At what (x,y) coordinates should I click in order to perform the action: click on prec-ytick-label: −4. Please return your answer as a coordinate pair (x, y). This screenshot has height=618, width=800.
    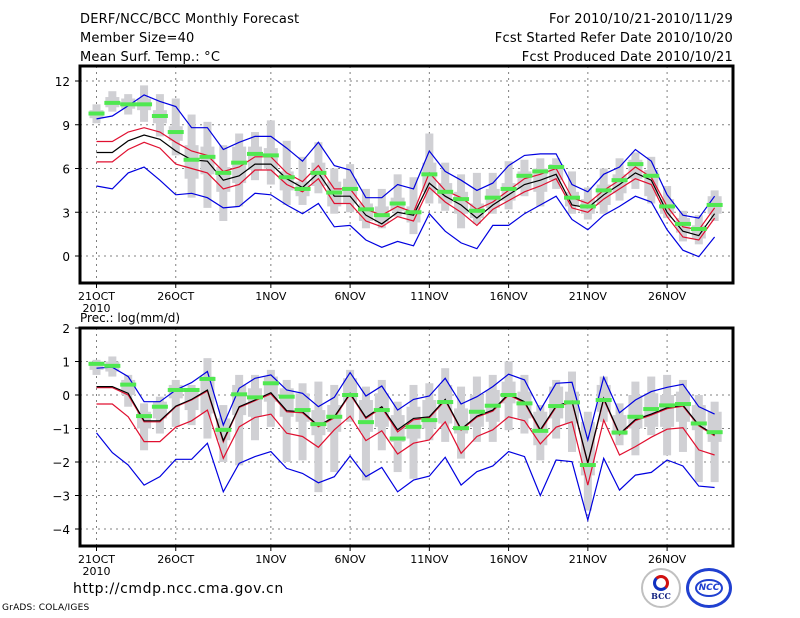
    Looking at the image, I should click on (61, 530).